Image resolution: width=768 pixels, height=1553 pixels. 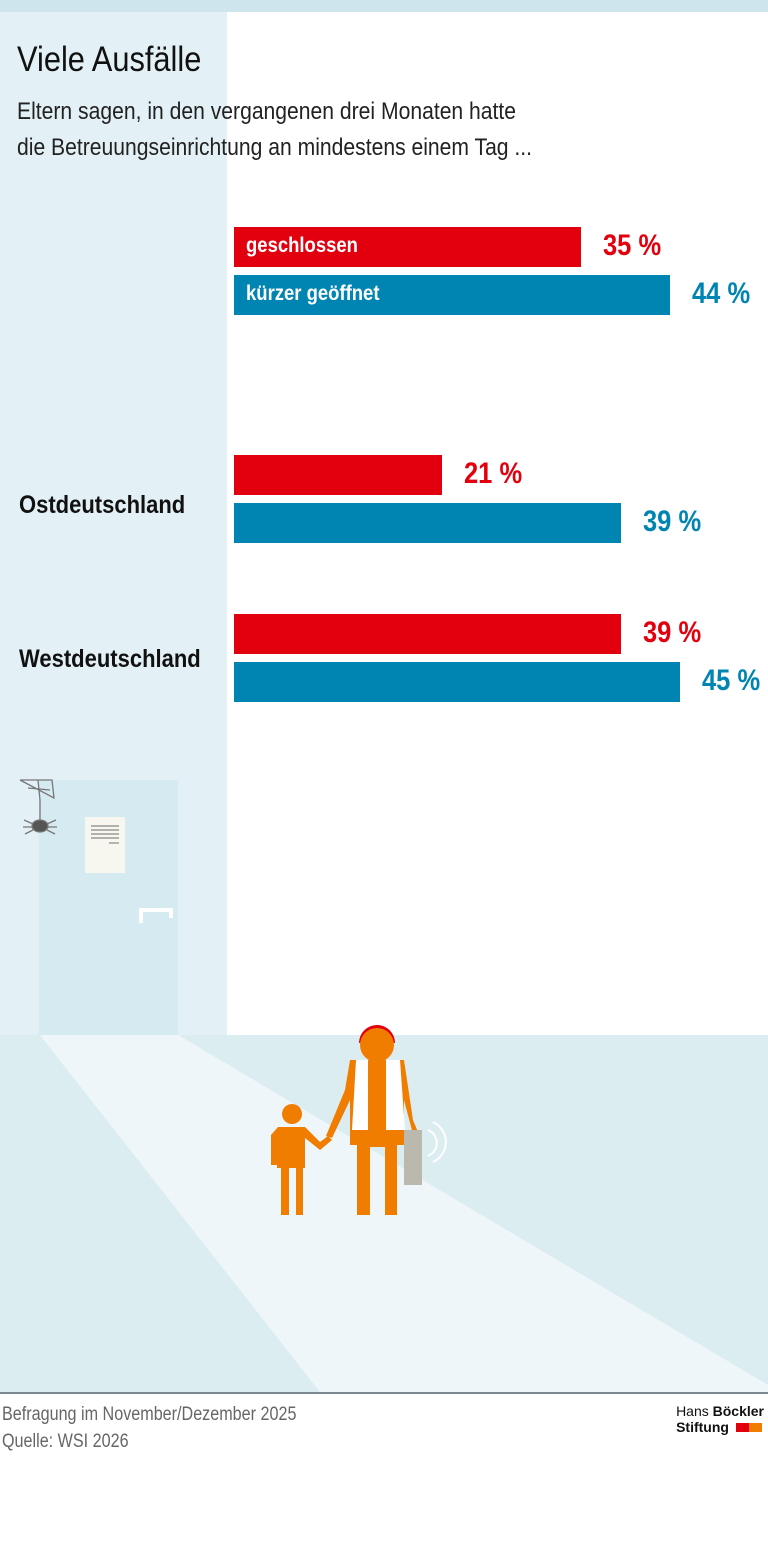 What do you see at coordinates (692, 1411) in the screenshot?
I see `logo-text: Hans` at bounding box center [692, 1411].